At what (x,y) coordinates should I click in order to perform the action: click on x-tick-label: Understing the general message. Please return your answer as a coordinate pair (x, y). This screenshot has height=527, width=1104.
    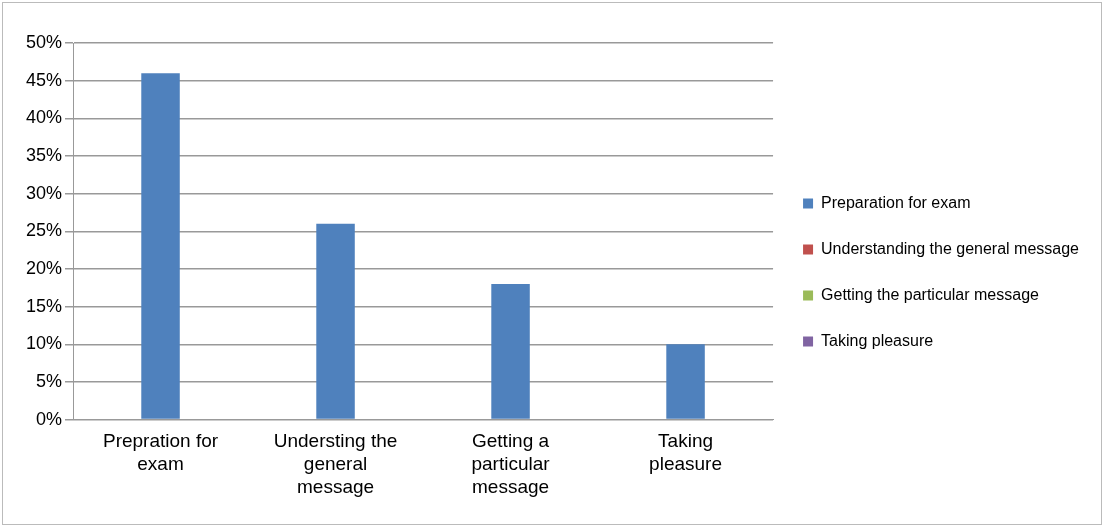
    Looking at the image, I should click on (335, 463).